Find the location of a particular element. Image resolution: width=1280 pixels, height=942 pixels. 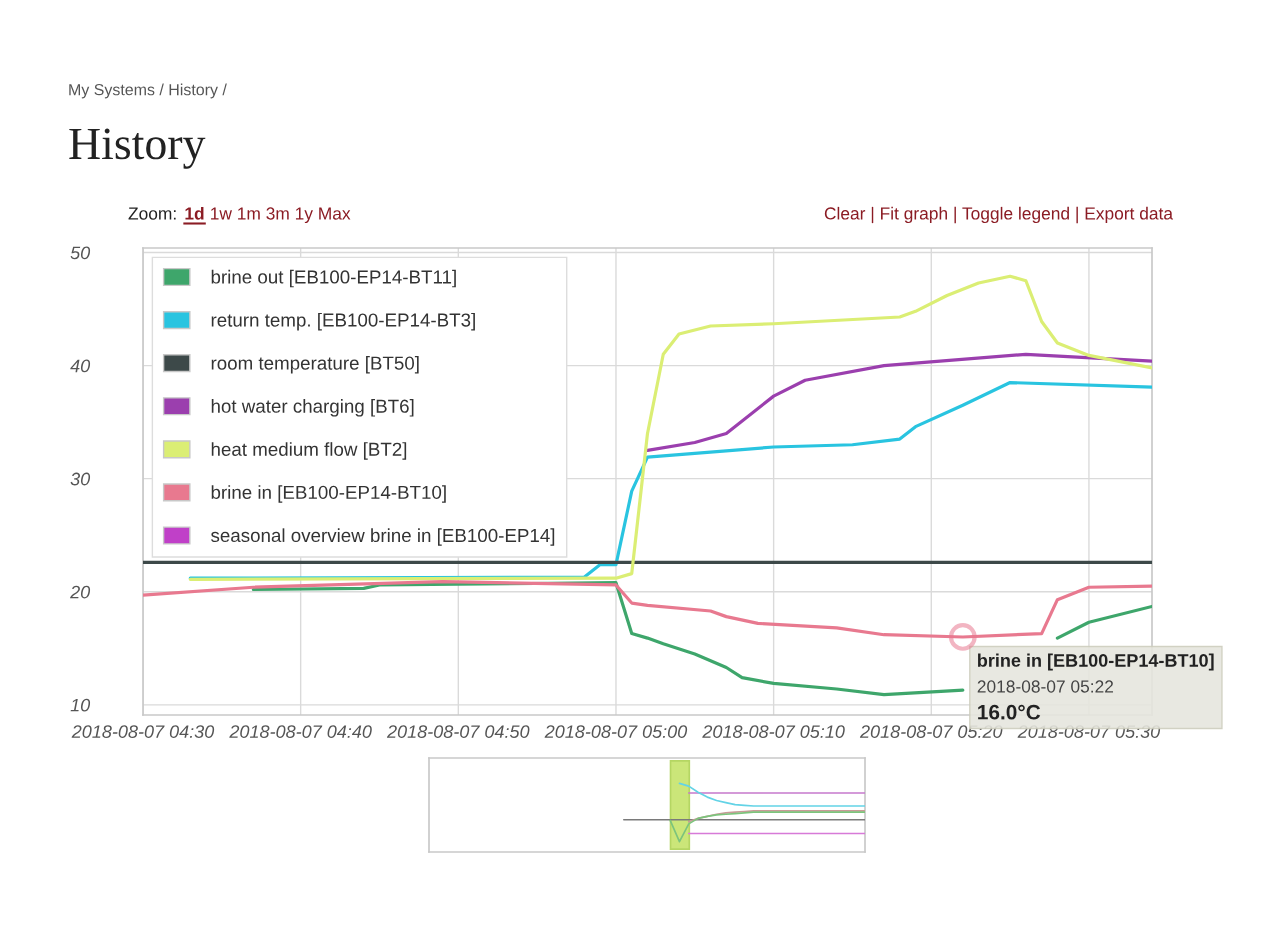

legend-label: hot water charging [BT6] is located at coordinates (312, 408).